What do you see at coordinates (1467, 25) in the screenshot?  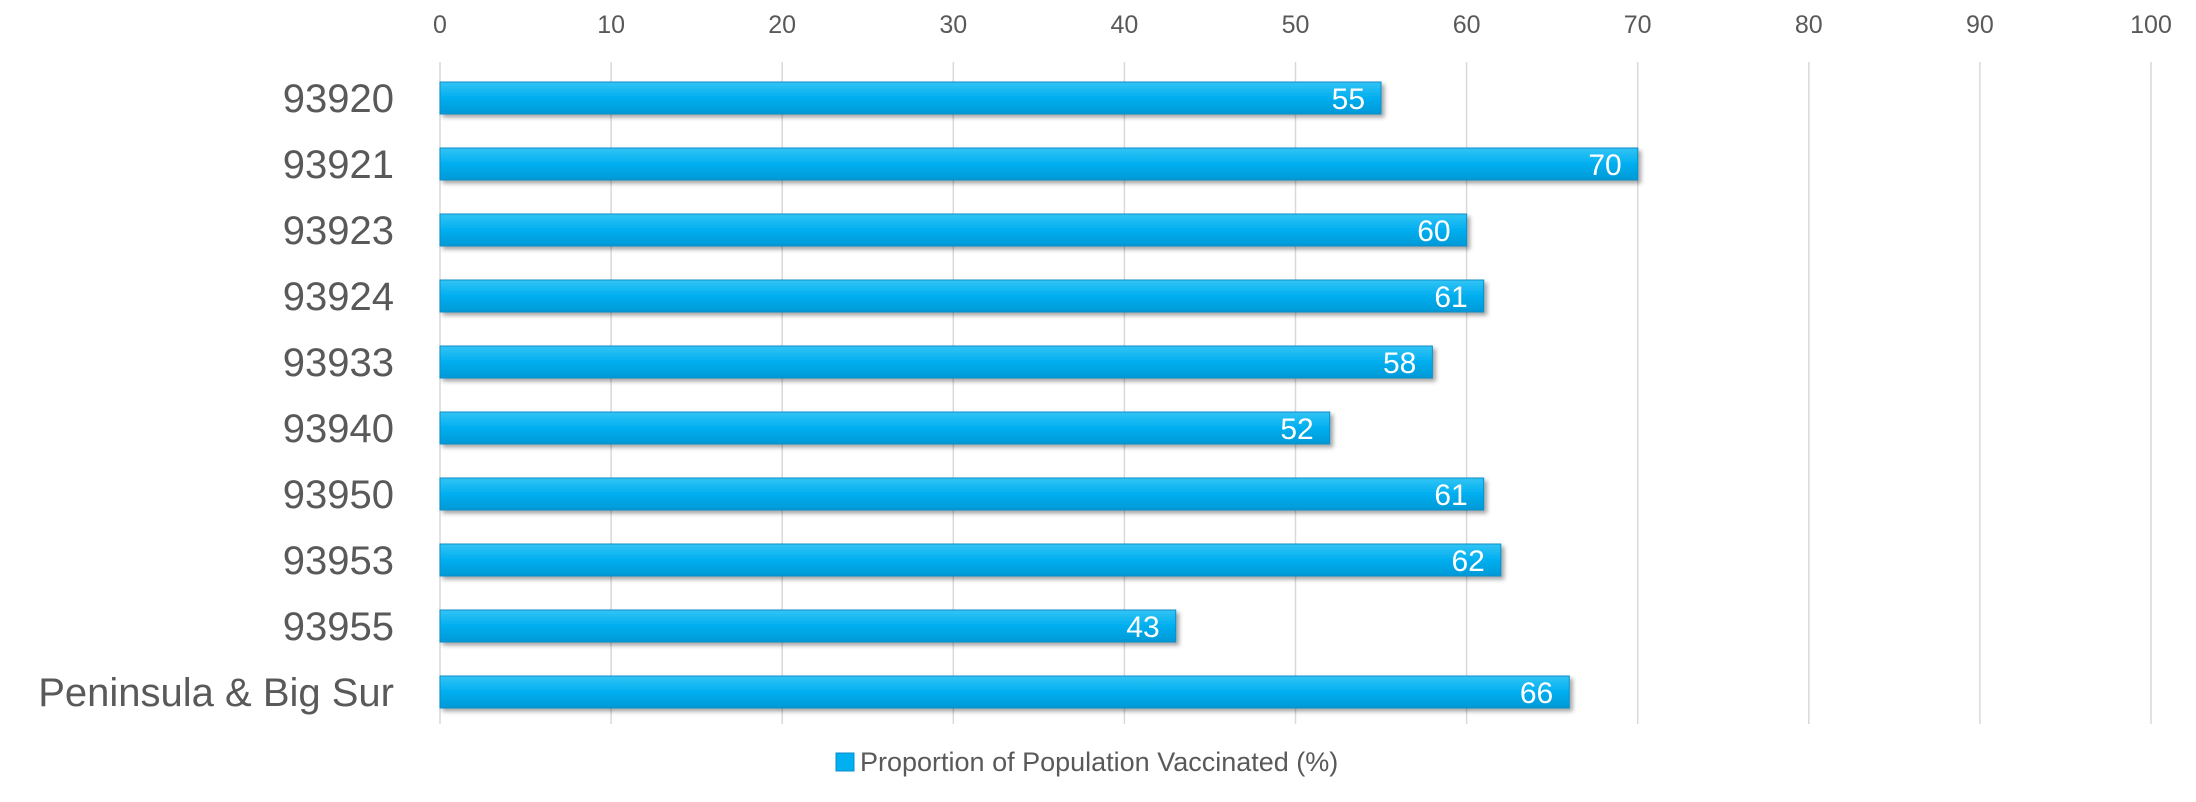 I see `x-tick-label: 60` at bounding box center [1467, 25].